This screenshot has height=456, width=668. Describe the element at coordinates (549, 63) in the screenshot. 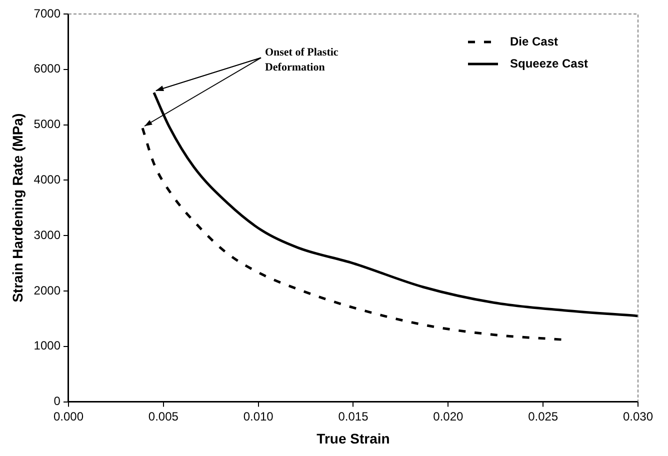

I see `legend-label: Squeeze Cast` at that location.